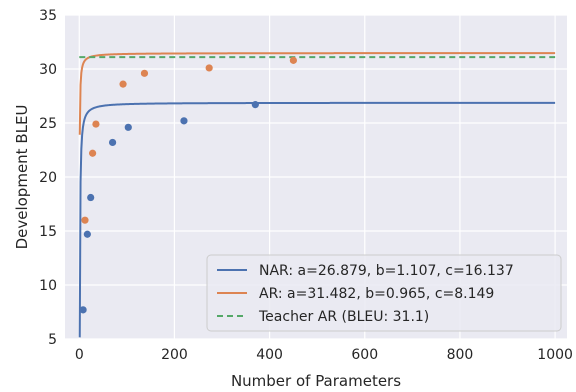  Describe the element at coordinates (364, 355) in the screenshot. I see `x-tick-label: 600` at that location.